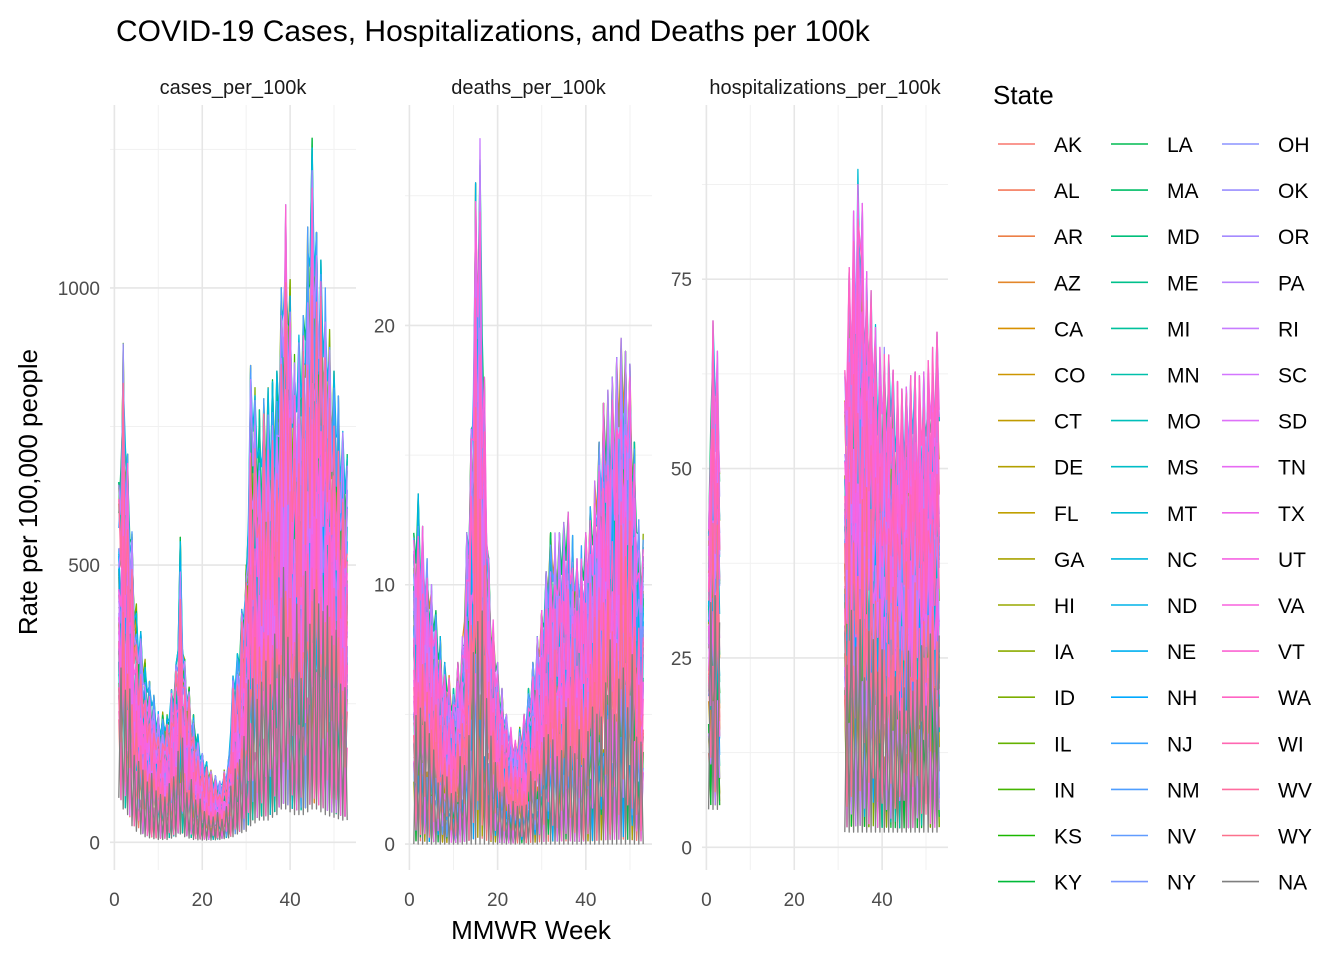 The height and width of the screenshot is (960, 1344). Describe the element at coordinates (1152, 744) in the screenshot. I see `legend-item-nj: NJ` at that location.